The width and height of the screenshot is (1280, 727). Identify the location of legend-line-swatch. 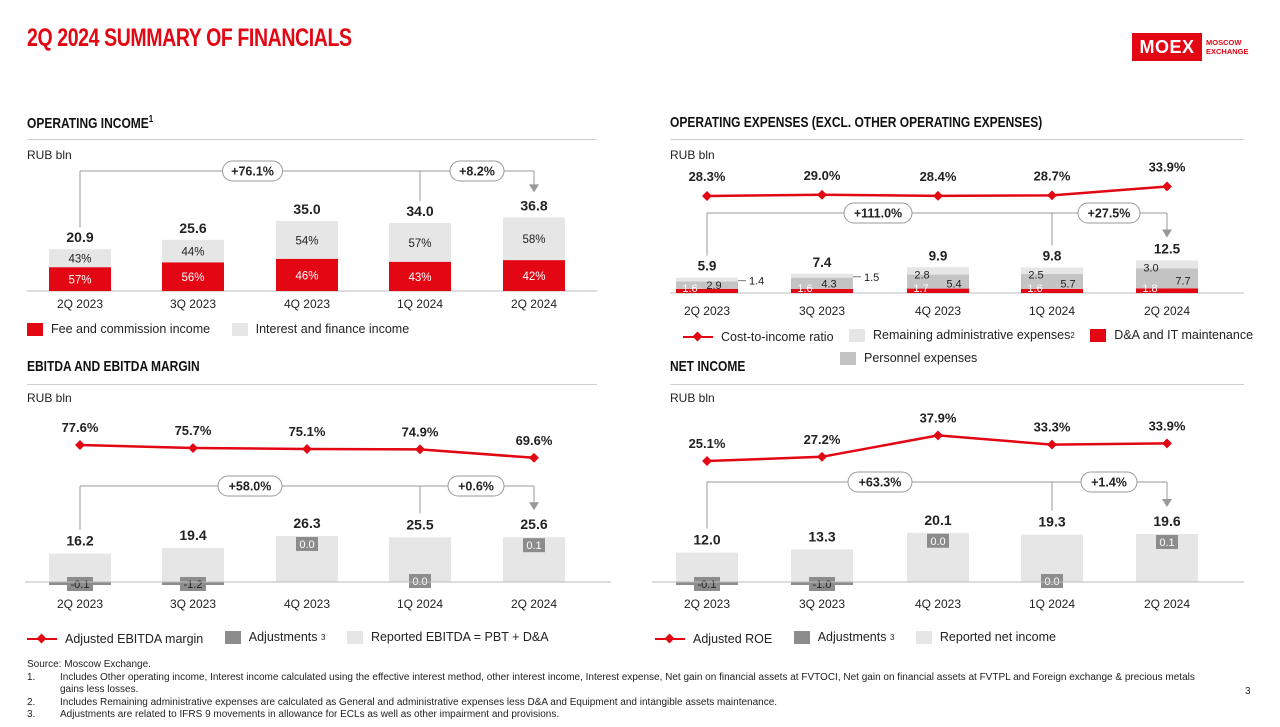
(42, 639).